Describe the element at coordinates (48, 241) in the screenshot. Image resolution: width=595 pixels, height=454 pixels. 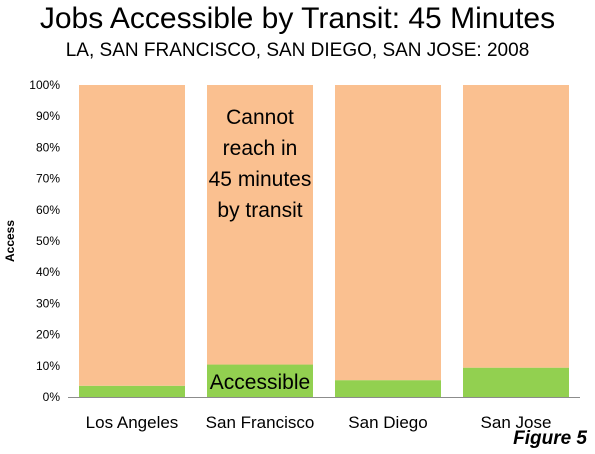
I see `y-tick-label: 50%` at that location.